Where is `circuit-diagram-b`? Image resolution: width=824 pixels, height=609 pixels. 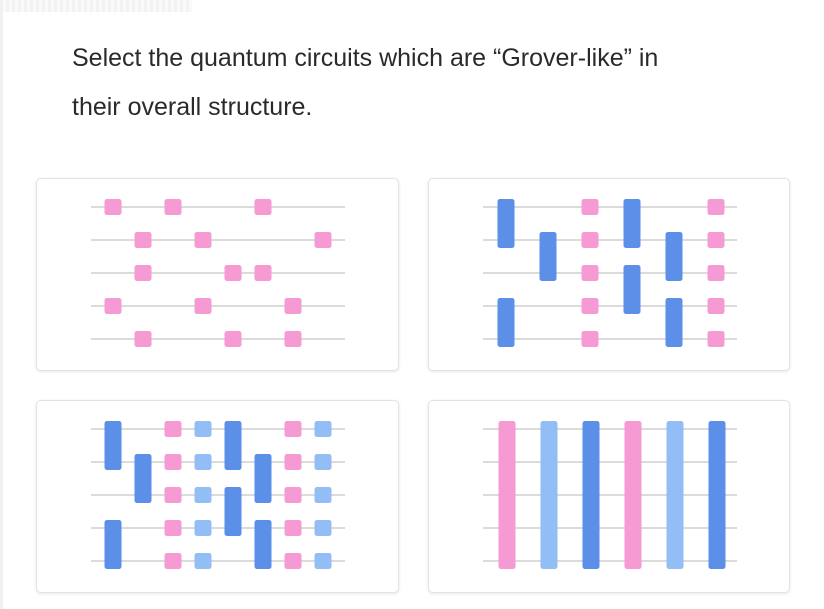 circuit-diagram-b is located at coordinates (610, 273).